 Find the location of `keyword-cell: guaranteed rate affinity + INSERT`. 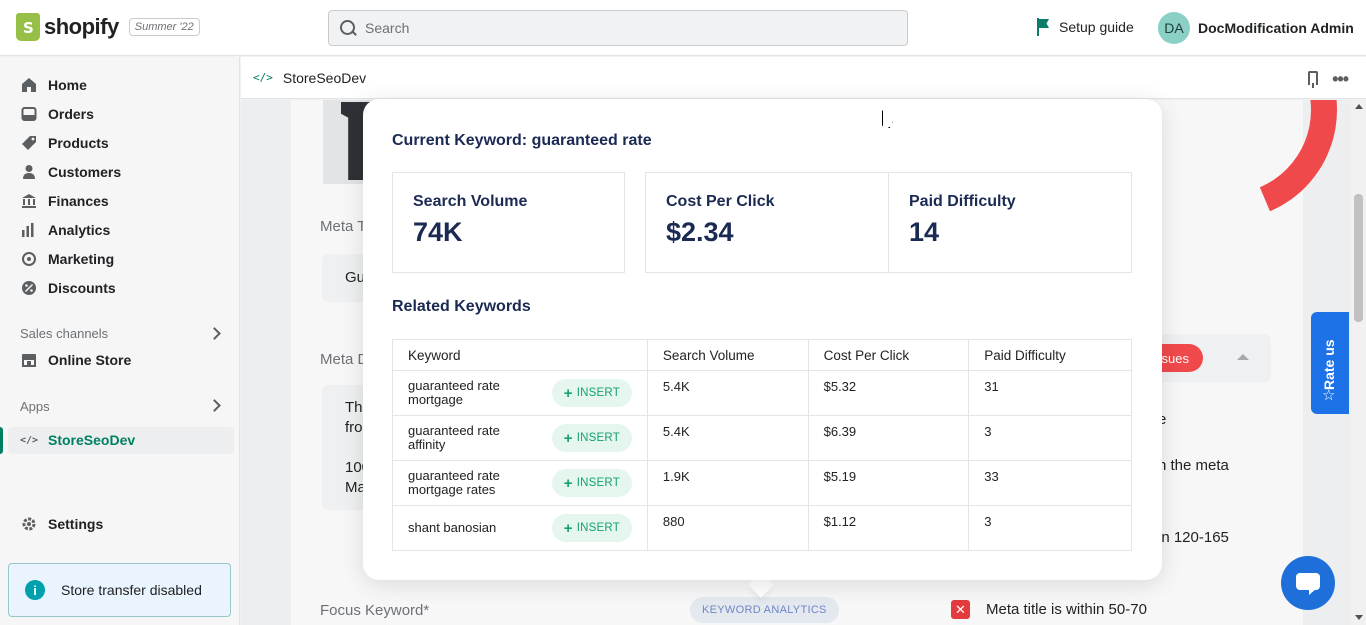

keyword-cell: guaranteed rate affinity + INSERT is located at coordinates (520, 438).